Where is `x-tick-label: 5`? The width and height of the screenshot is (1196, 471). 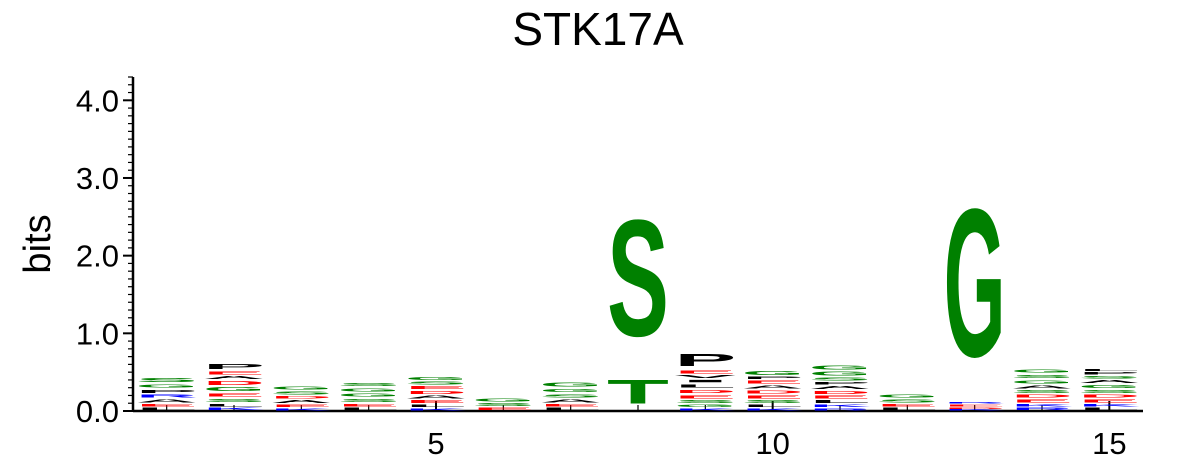
x-tick-label: 5 is located at coordinates (435, 443).